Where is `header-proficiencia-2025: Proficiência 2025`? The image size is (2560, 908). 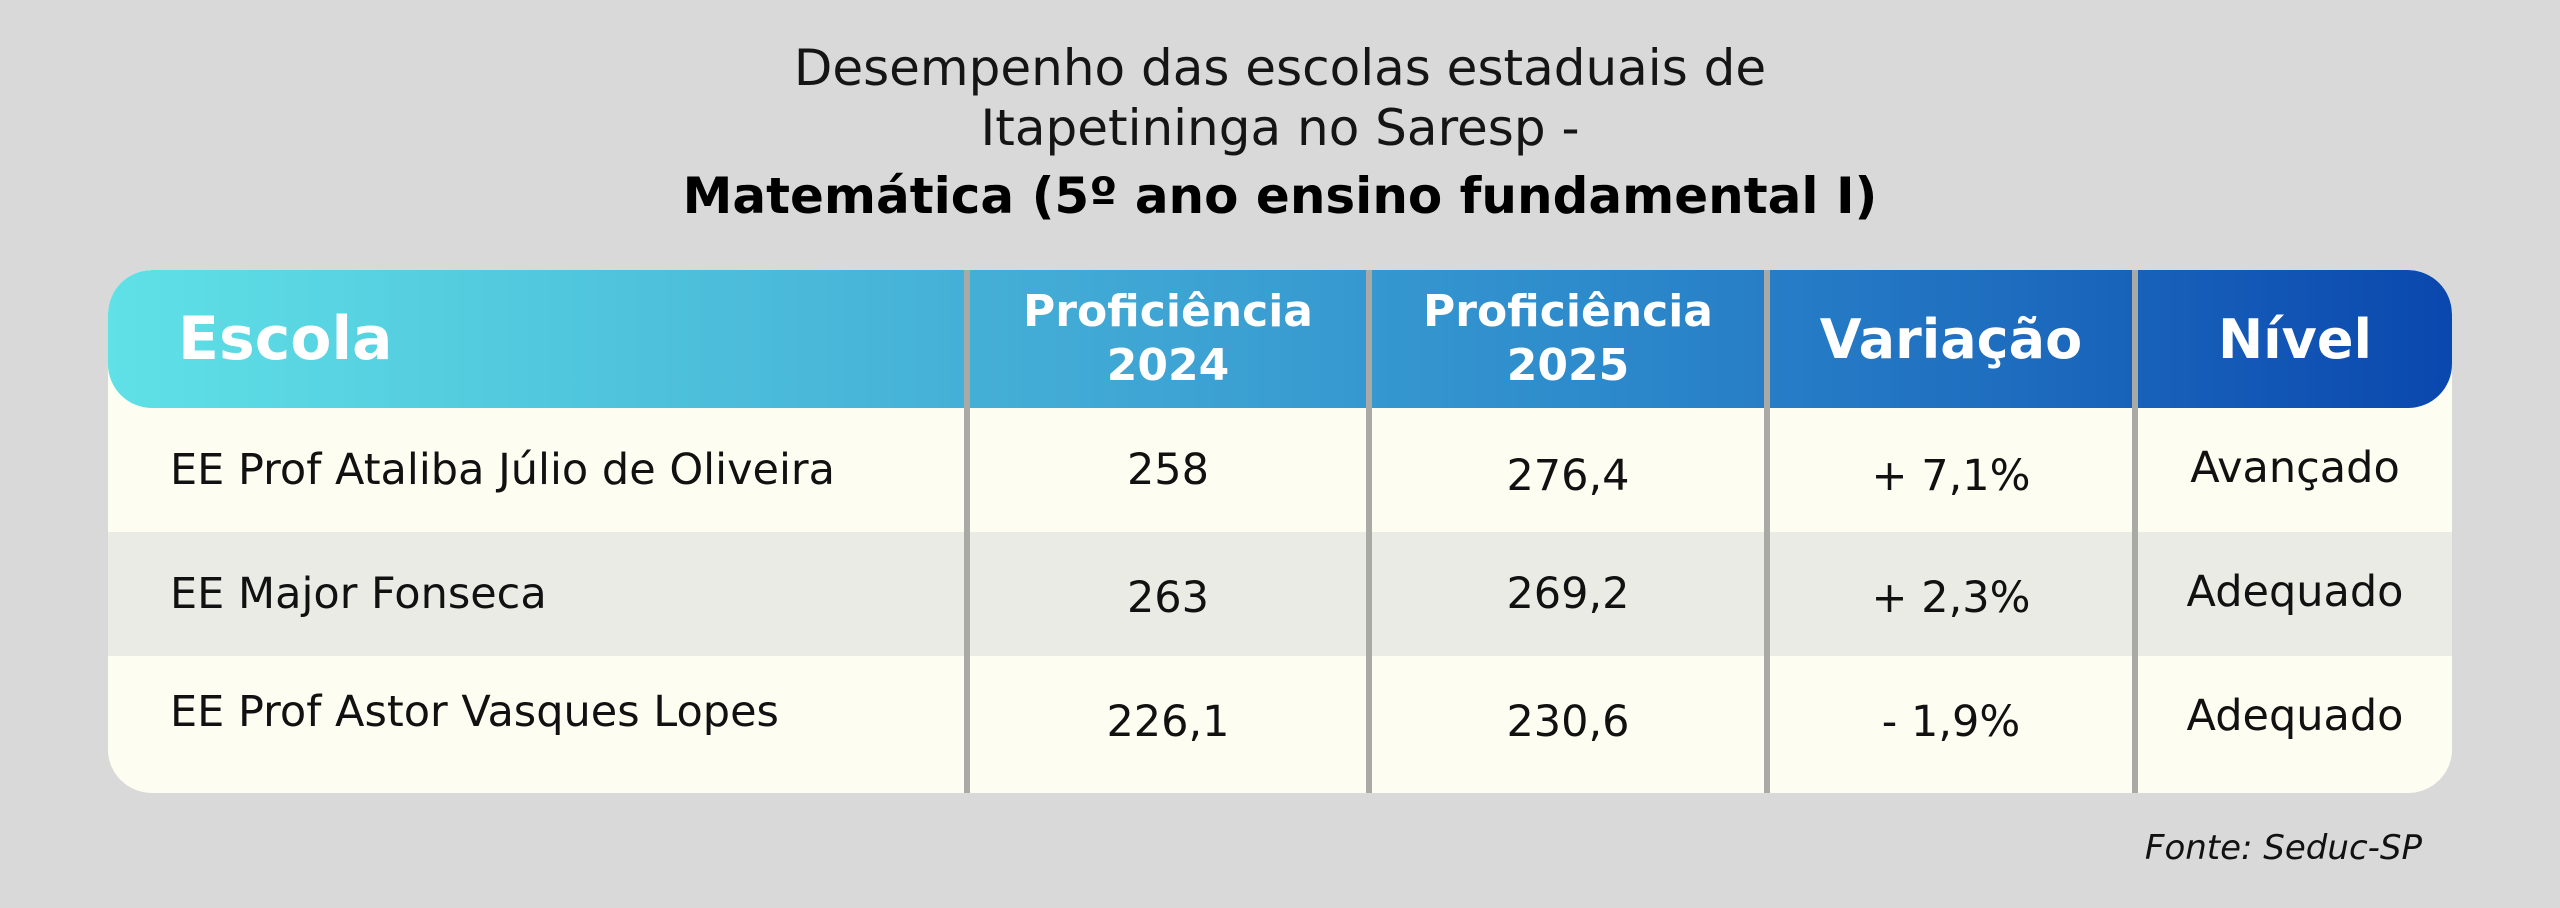 header-proficiencia-2025: Proficiência 2025 is located at coordinates (1568, 339).